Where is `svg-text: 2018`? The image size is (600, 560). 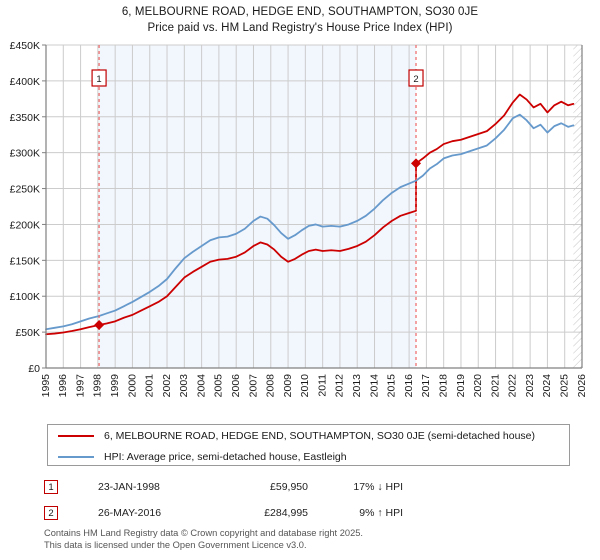
svg-text: 2018 is located at coordinates (443, 386).